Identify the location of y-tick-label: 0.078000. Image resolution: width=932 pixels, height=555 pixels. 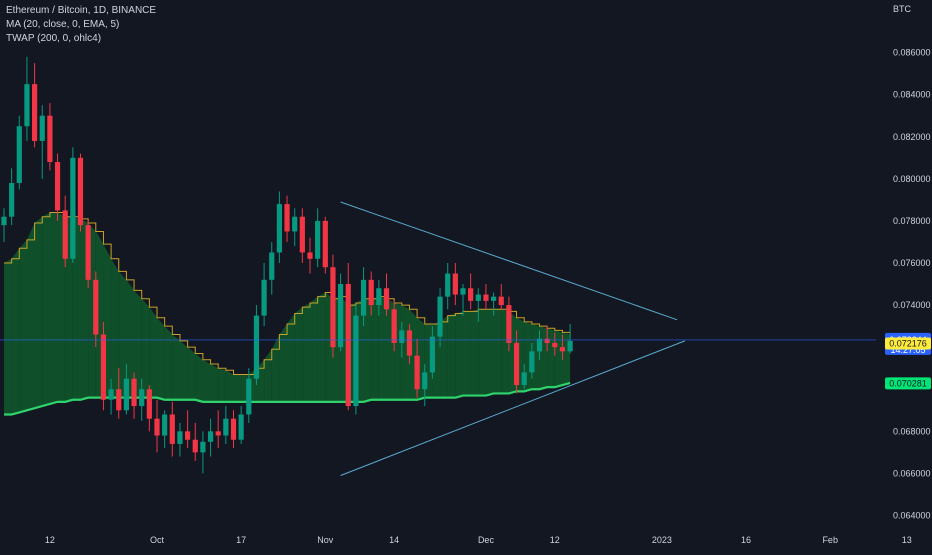
(912, 221).